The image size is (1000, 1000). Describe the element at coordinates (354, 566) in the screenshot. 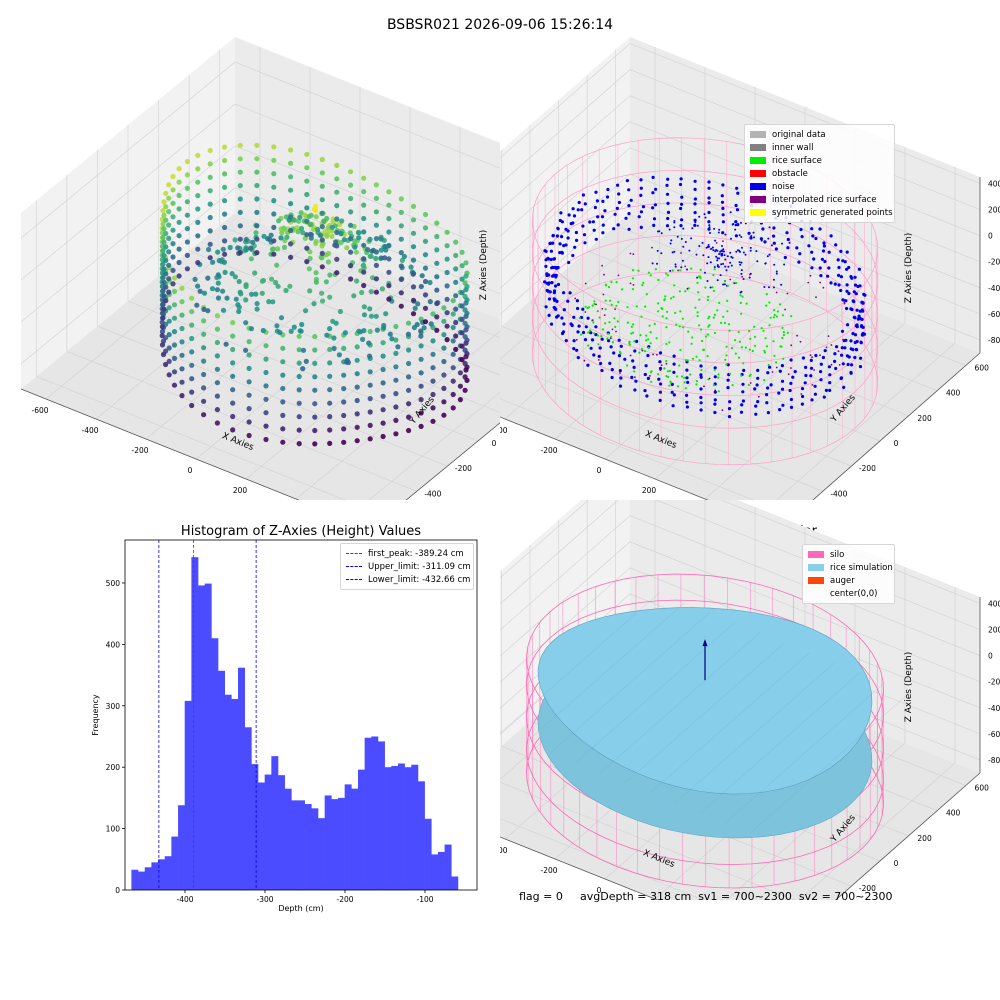

I see `legend-line-sample` at that location.